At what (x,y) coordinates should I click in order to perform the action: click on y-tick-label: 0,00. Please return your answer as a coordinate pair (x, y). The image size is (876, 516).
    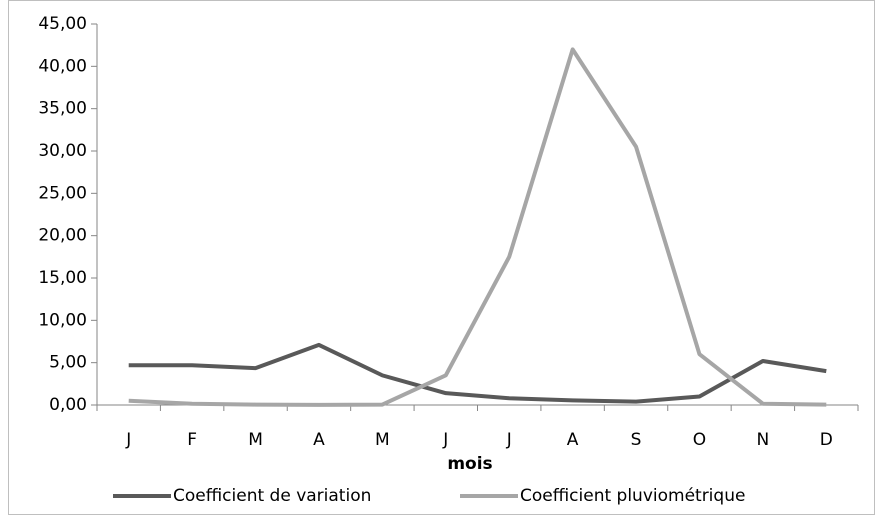
    Looking at the image, I should click on (68, 405).